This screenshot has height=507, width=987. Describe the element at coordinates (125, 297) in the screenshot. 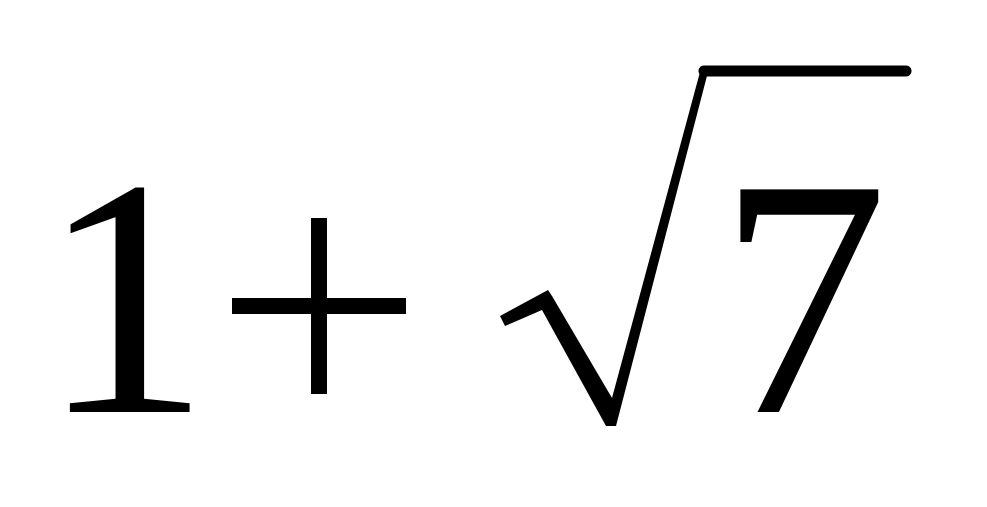

I see `number-one: 1` at that location.